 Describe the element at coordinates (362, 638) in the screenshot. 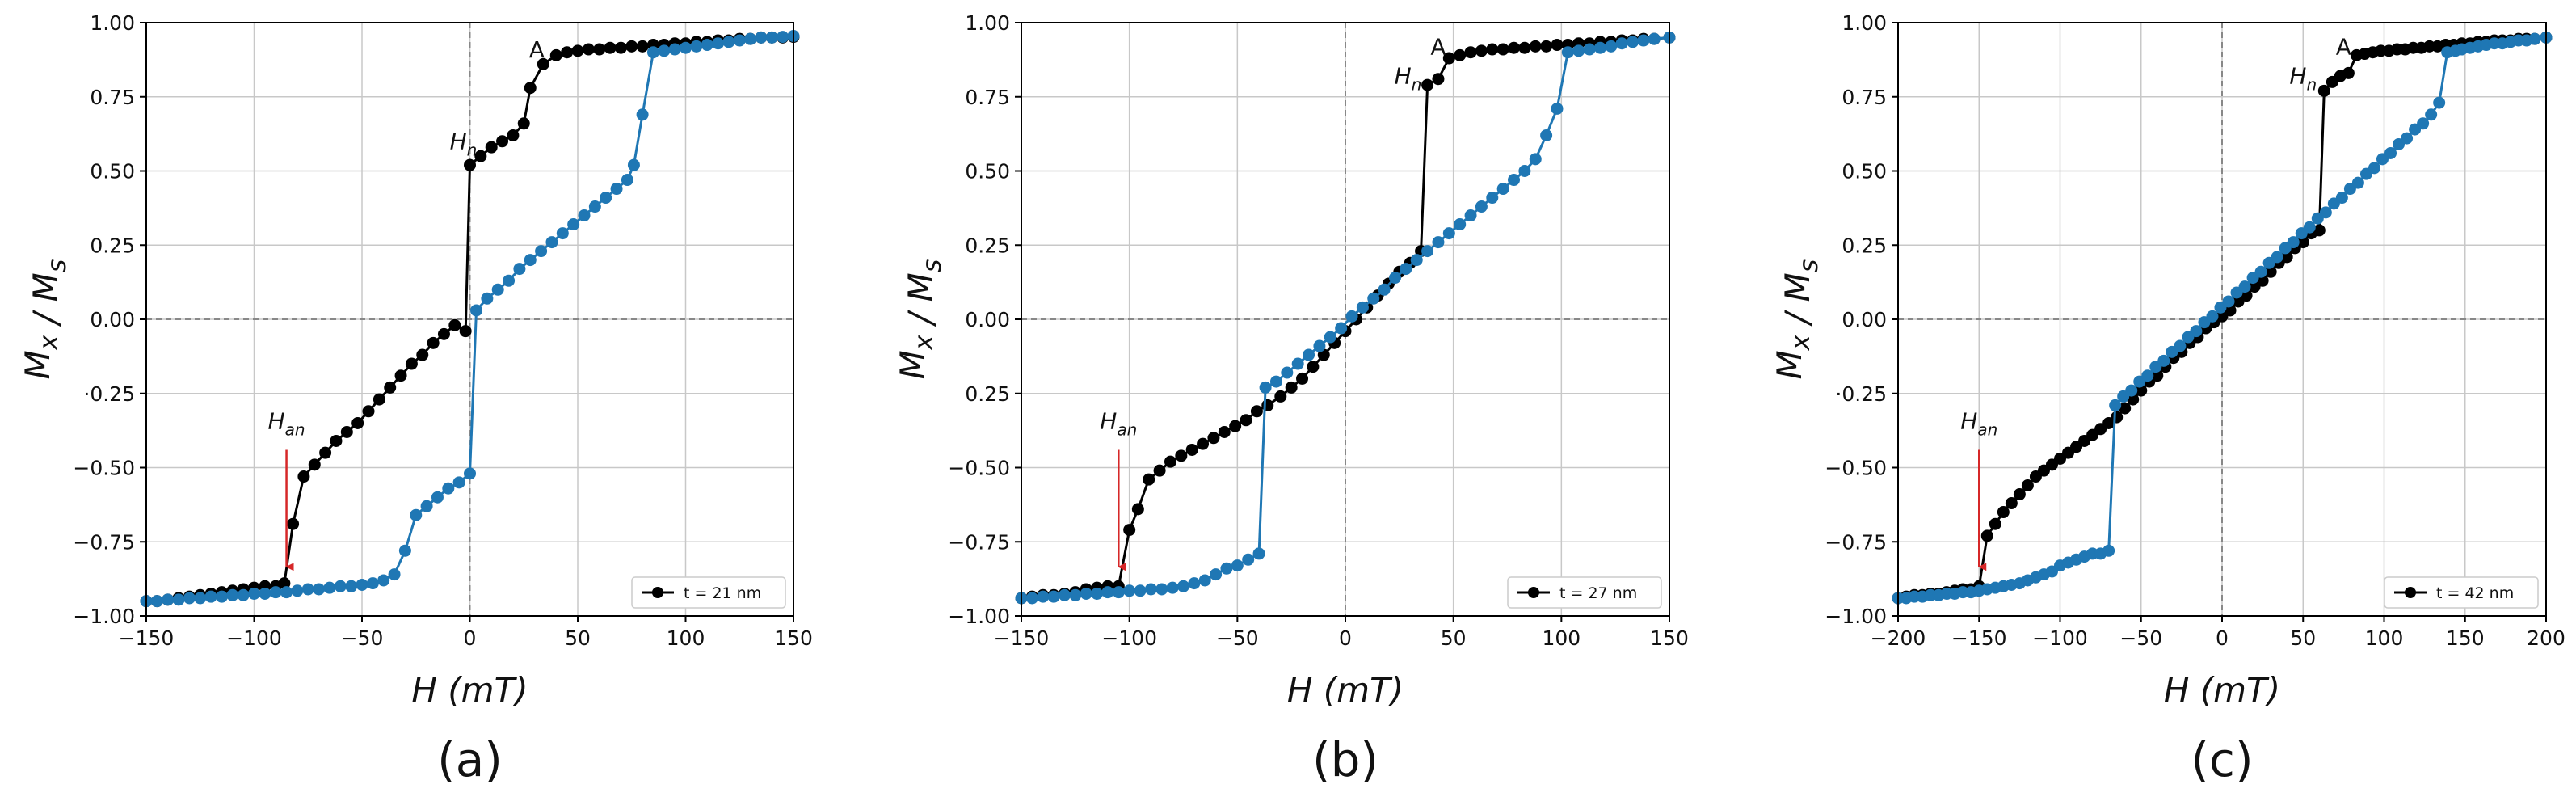

I see `x-tick-label: −50` at that location.